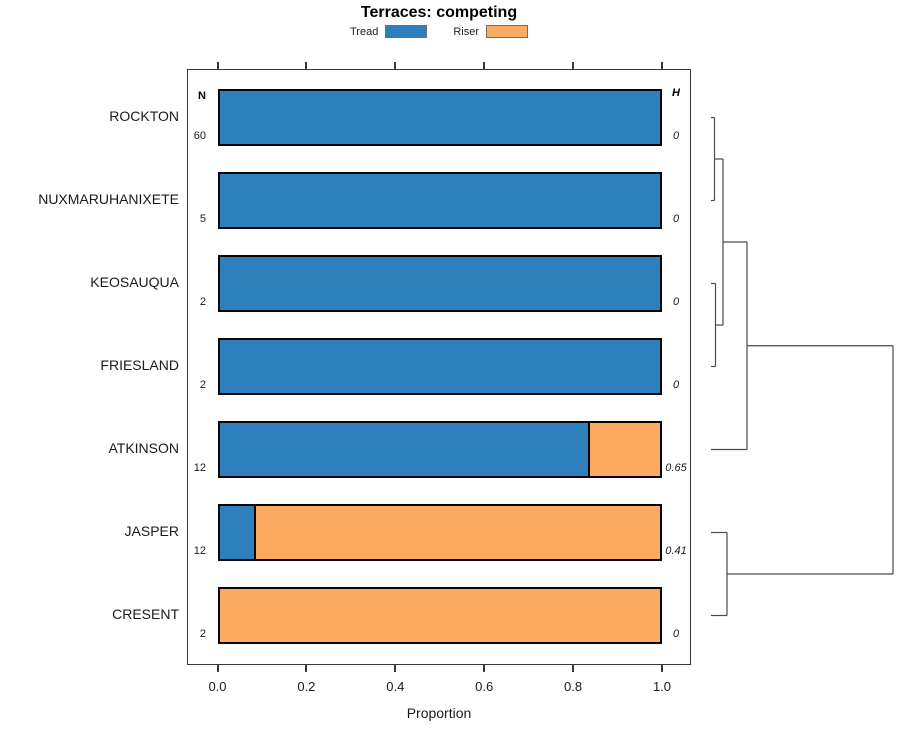 The height and width of the screenshot is (740, 900). What do you see at coordinates (439, 12) in the screenshot?
I see `chart-title: Terraces: competing` at bounding box center [439, 12].